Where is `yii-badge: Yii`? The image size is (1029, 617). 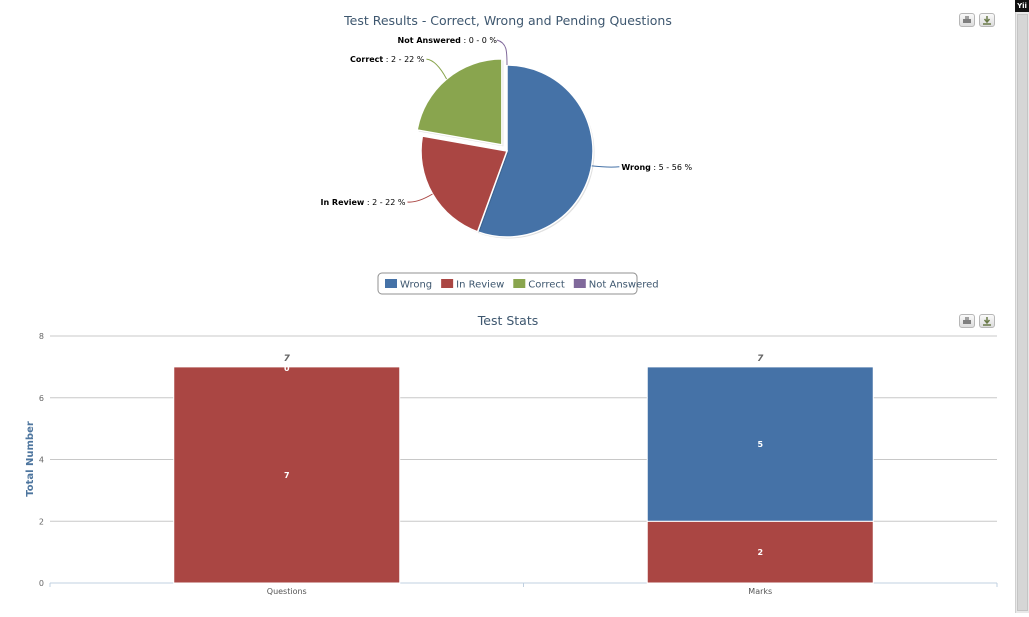 yii-badge: Yii is located at coordinates (1022, 6).